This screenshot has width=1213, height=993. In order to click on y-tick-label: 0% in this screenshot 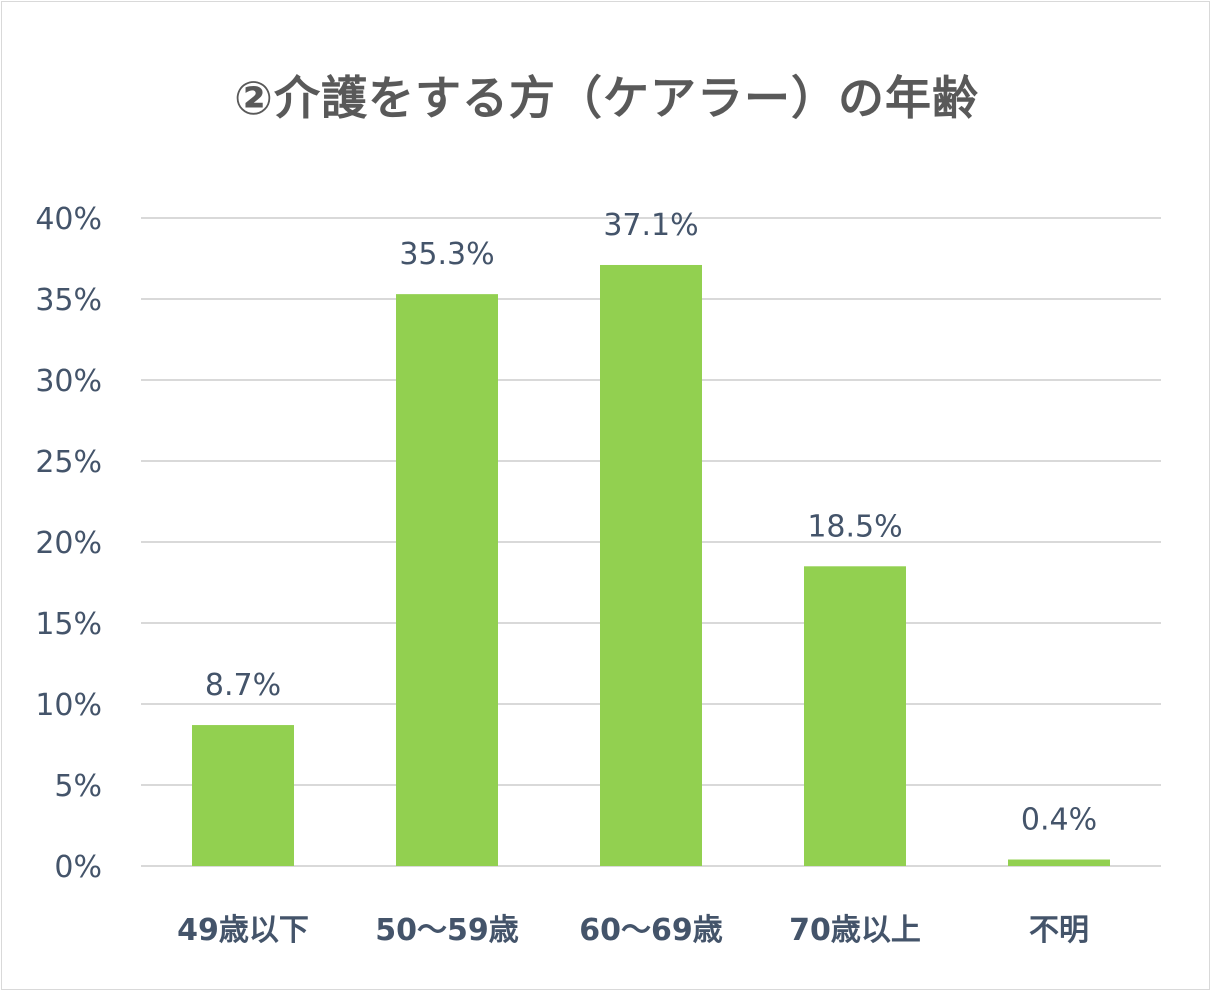, I will do `click(78, 867)`.